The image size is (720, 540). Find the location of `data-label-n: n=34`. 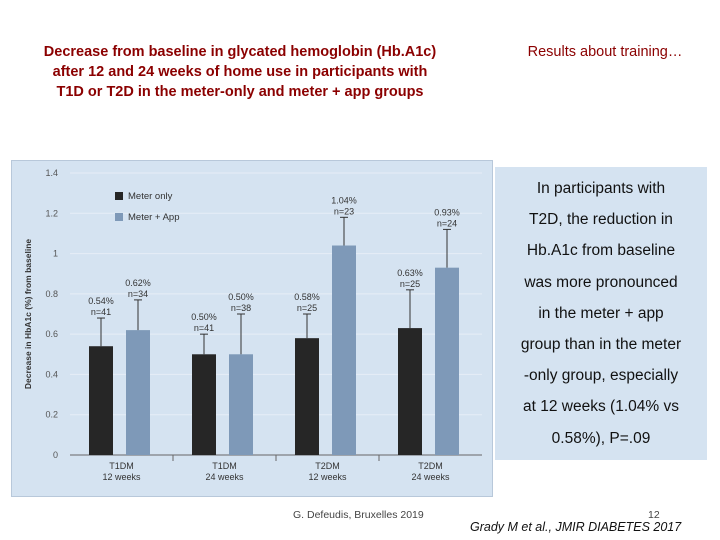

data-label-n: n=34 is located at coordinates (138, 294).